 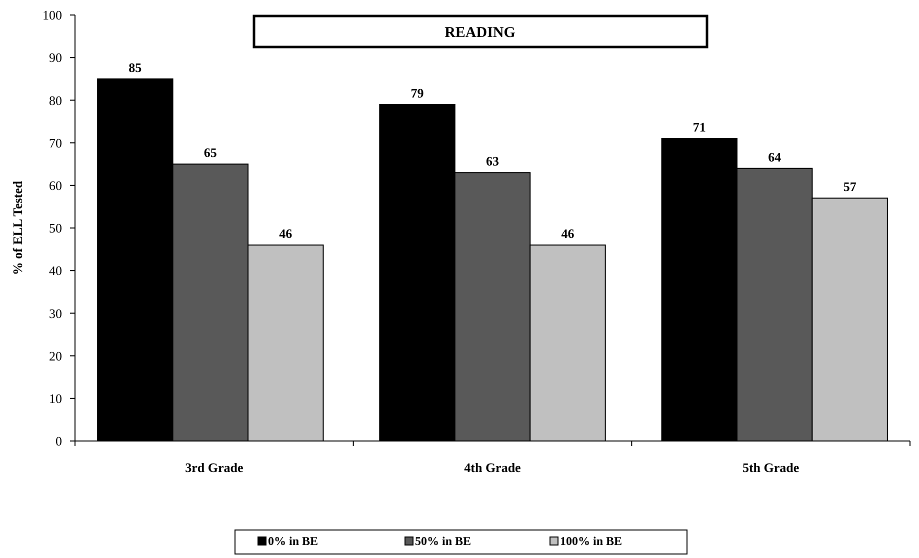 What do you see at coordinates (17, 228) in the screenshot?
I see `y-axis-title: % of ELL Tested` at bounding box center [17, 228].